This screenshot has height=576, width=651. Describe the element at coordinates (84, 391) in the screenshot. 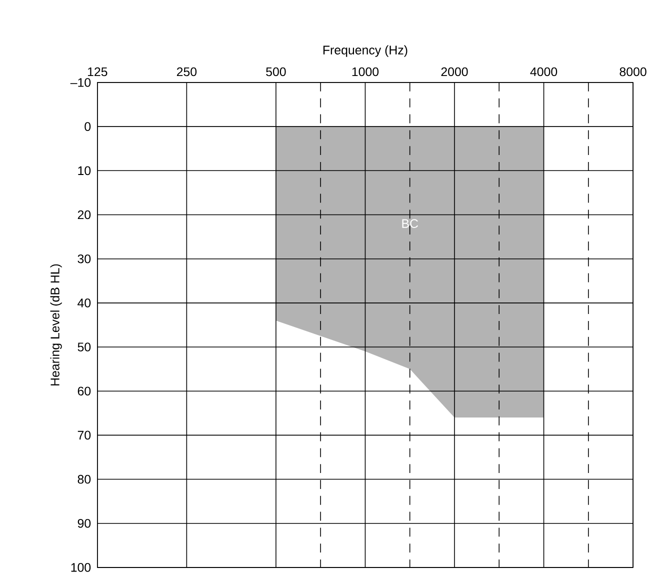

I see `y-tick-label: 60` at that location.